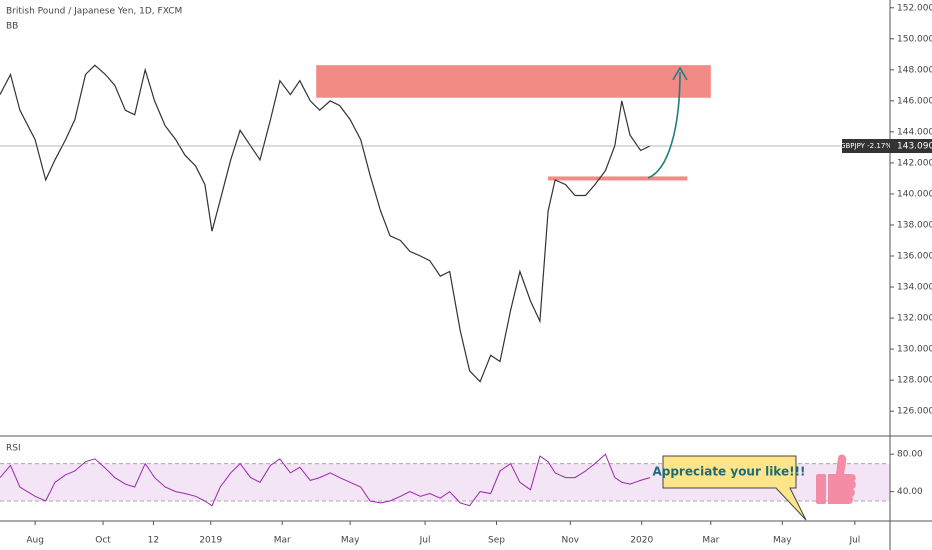 This screenshot has height=550, width=932. Describe the element at coordinates (210, 541) in the screenshot. I see `x-tick-label: 2019` at that location.